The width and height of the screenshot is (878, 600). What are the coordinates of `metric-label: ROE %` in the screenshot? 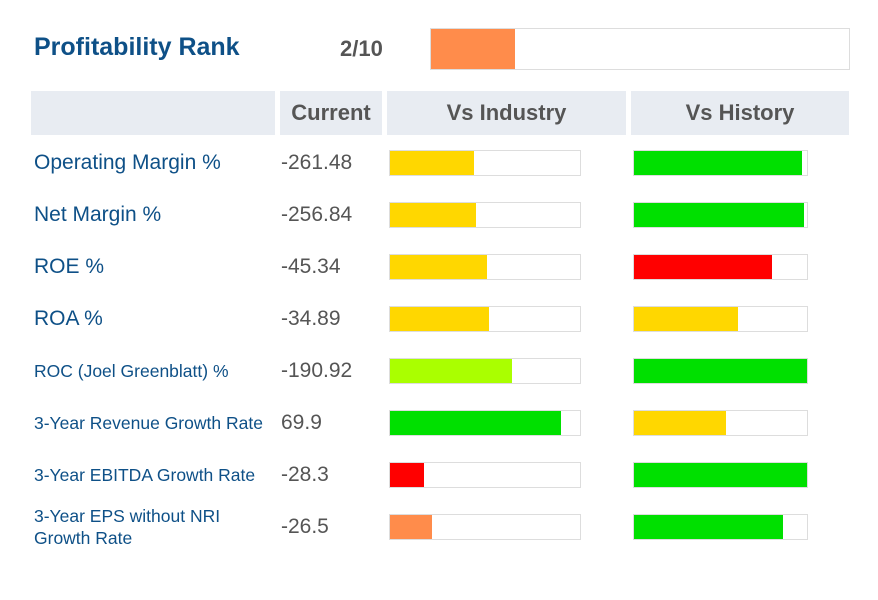 It's located at (69, 266).